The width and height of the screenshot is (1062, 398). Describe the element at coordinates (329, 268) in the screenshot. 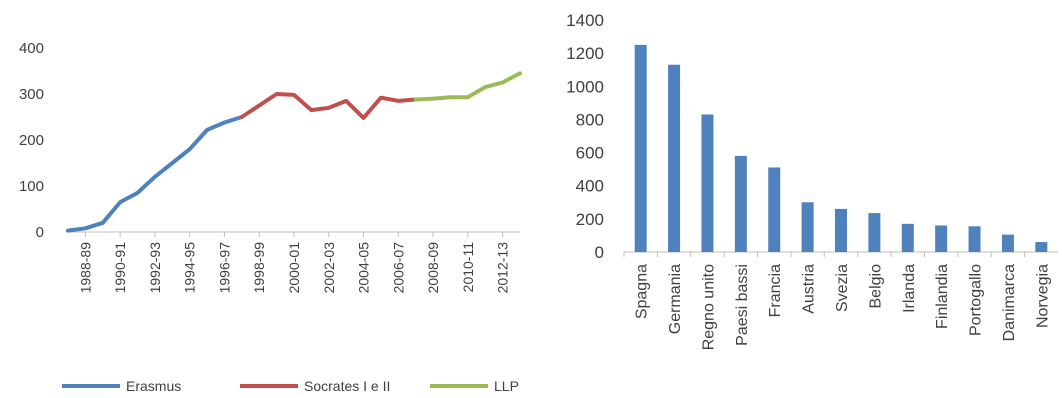

I see `x-tick-label: 2002-03` at that location.